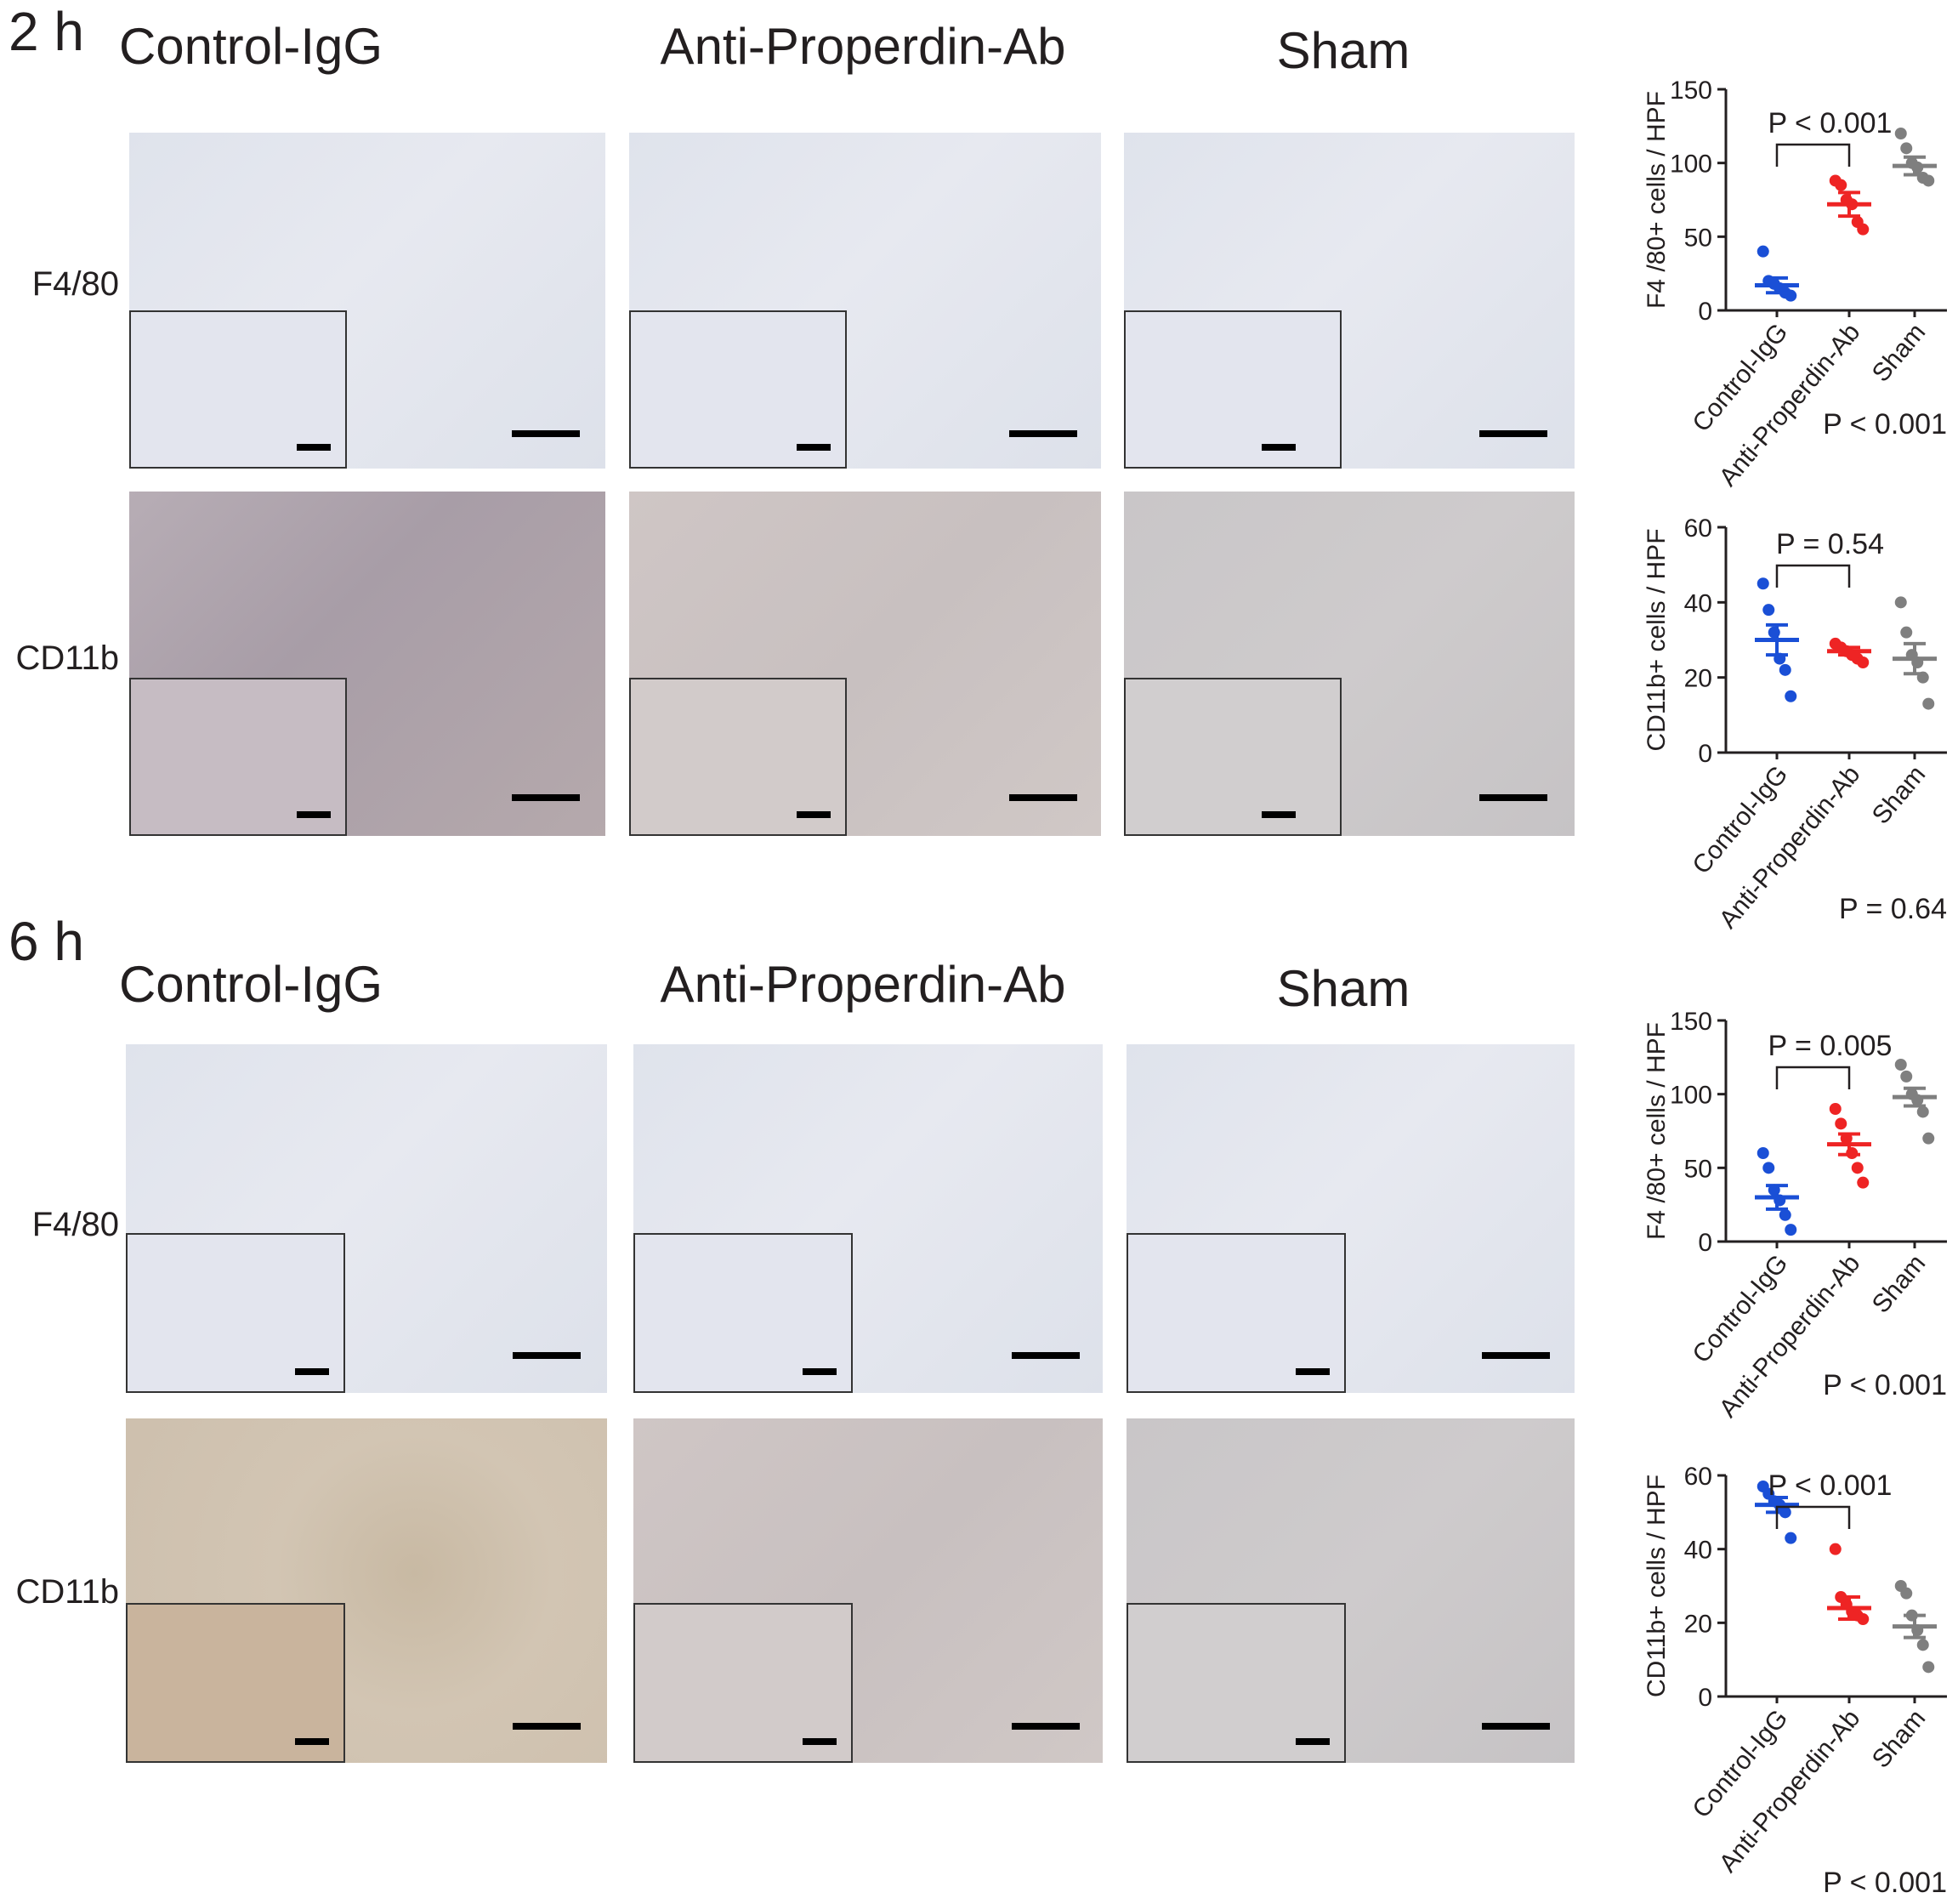 This screenshot has height=1904, width=1958. I want to click on bracket-p-value: P = 0.005, so click(1830, 1046).